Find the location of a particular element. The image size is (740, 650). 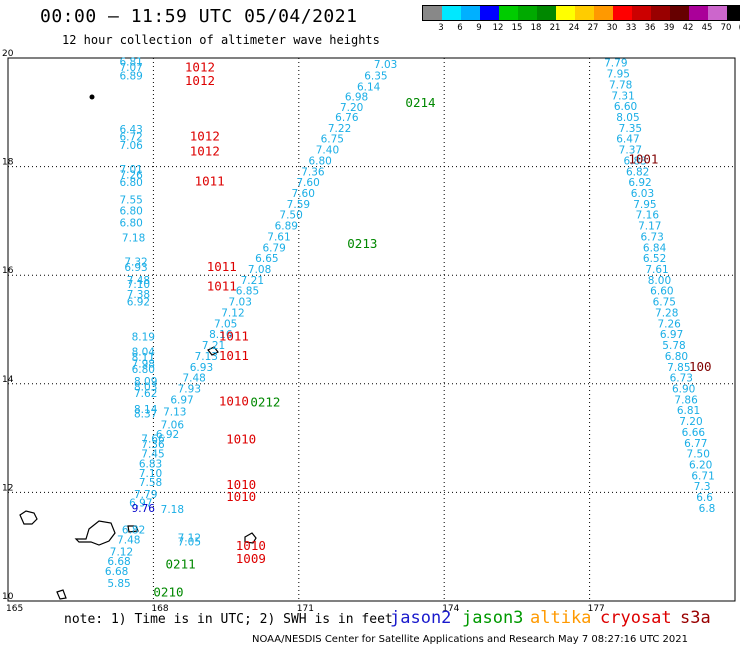

wave-height-value: 7.10 is located at coordinates (150, 474).